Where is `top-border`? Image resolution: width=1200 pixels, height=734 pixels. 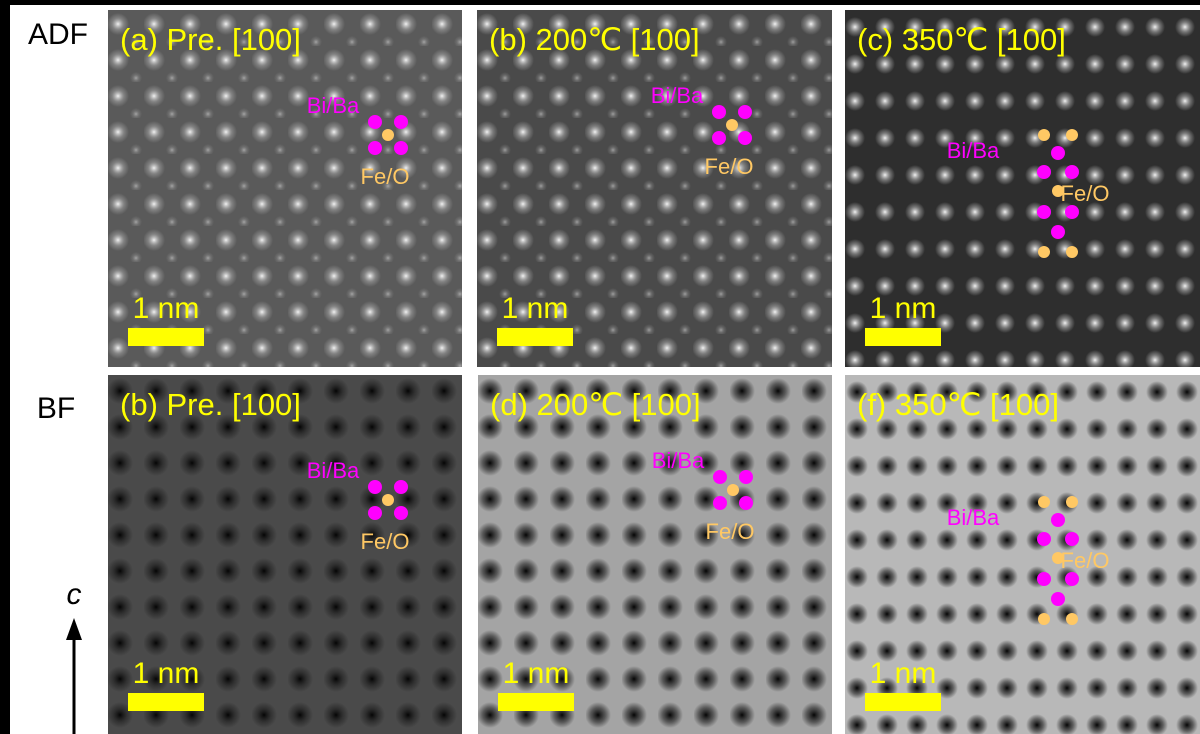 top-border is located at coordinates (600, 2).